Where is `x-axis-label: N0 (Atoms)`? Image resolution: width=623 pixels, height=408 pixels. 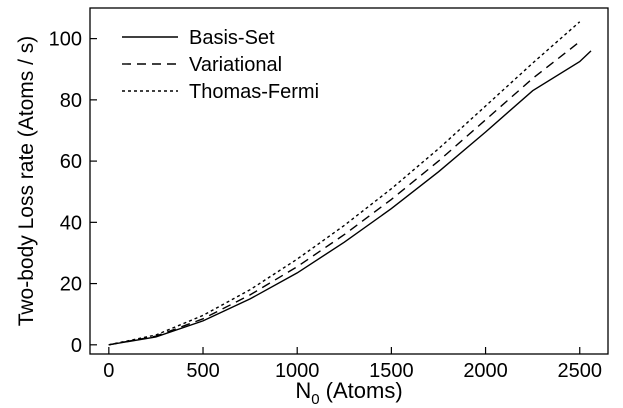
x-axis-label: N0 (Atoms) is located at coordinates (348, 393).